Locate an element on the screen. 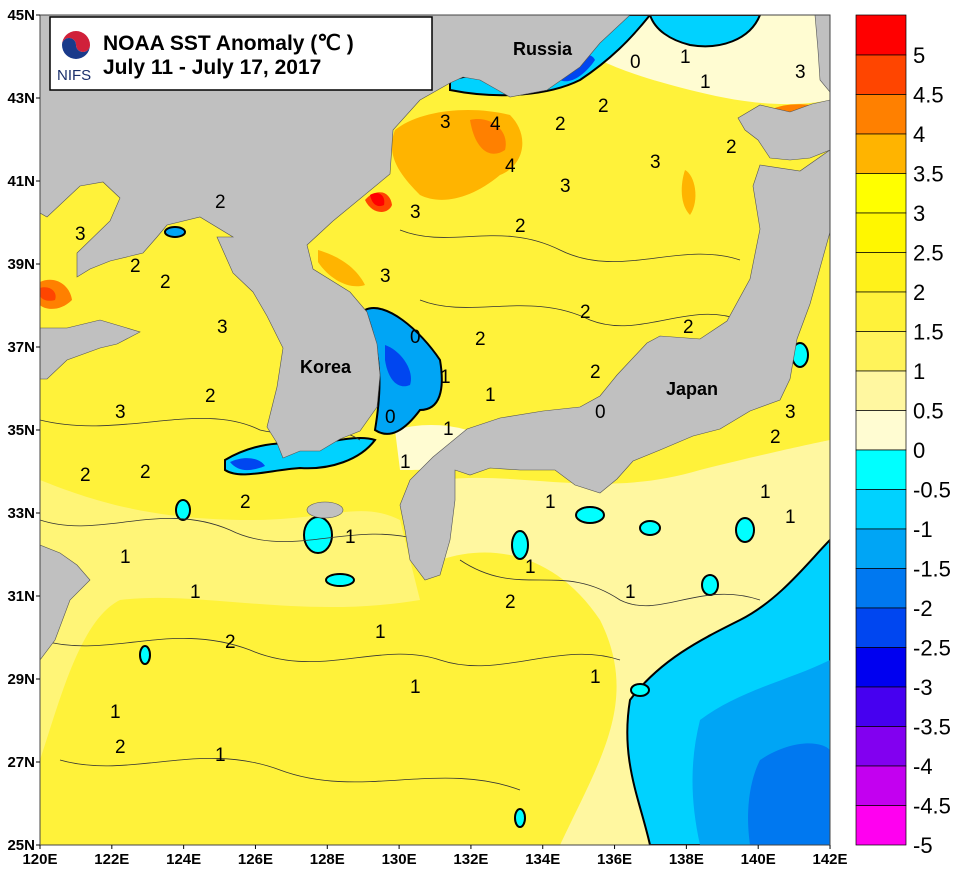 Image resolution: width=971 pixels, height=875 pixels. colorbar-label: 0 is located at coordinates (919, 450).